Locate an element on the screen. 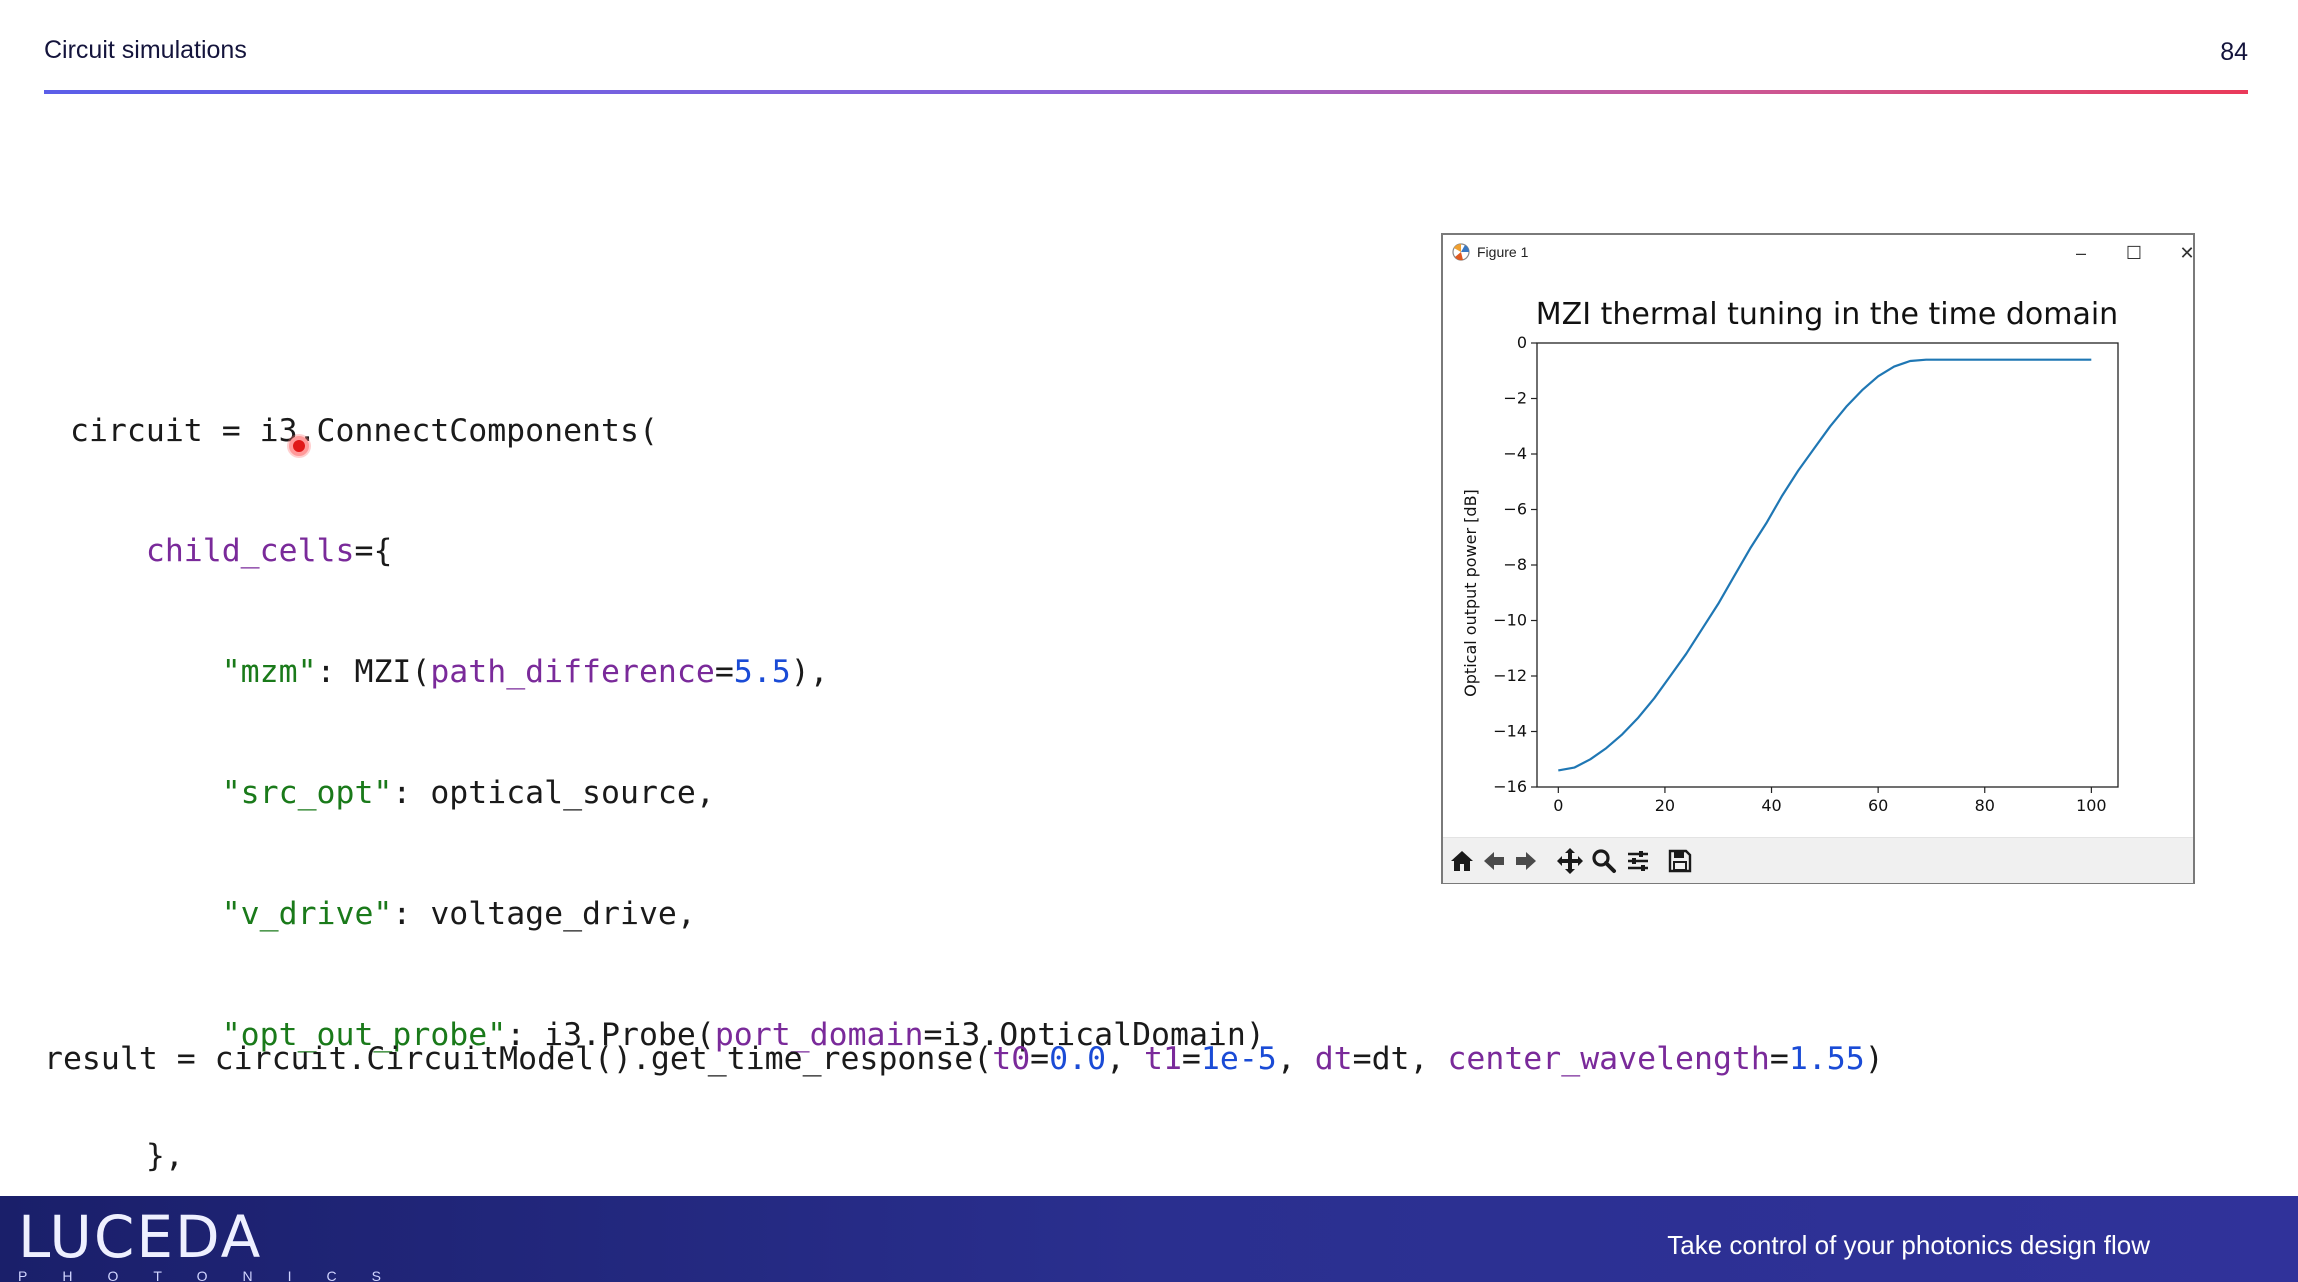  code-line-7: }, is located at coordinates (667, 1156).